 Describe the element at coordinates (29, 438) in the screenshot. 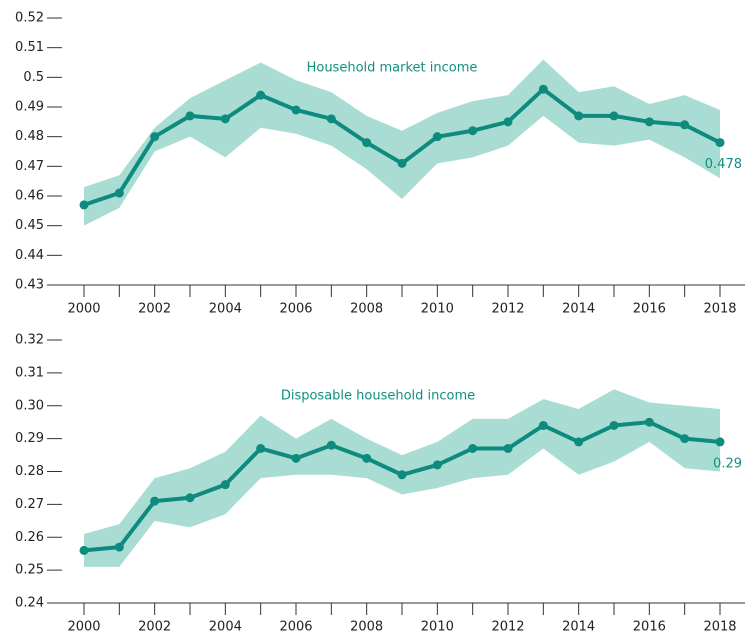

I see `y-tick-label: 0.29` at that location.